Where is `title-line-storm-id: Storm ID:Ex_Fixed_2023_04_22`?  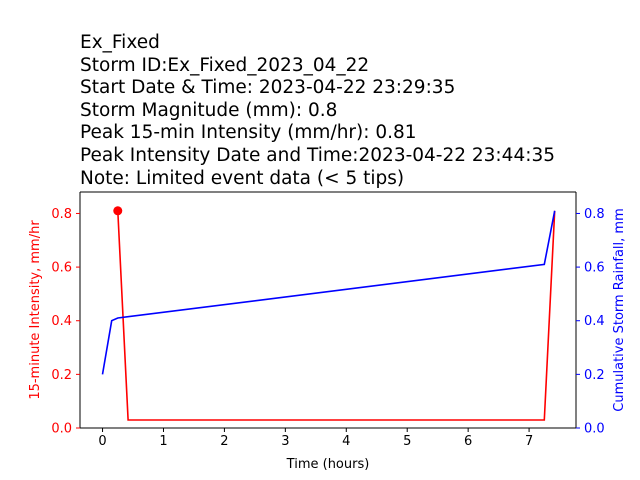 title-line-storm-id: Storm ID:Ex_Fixed_2023_04_22 is located at coordinates (225, 65).